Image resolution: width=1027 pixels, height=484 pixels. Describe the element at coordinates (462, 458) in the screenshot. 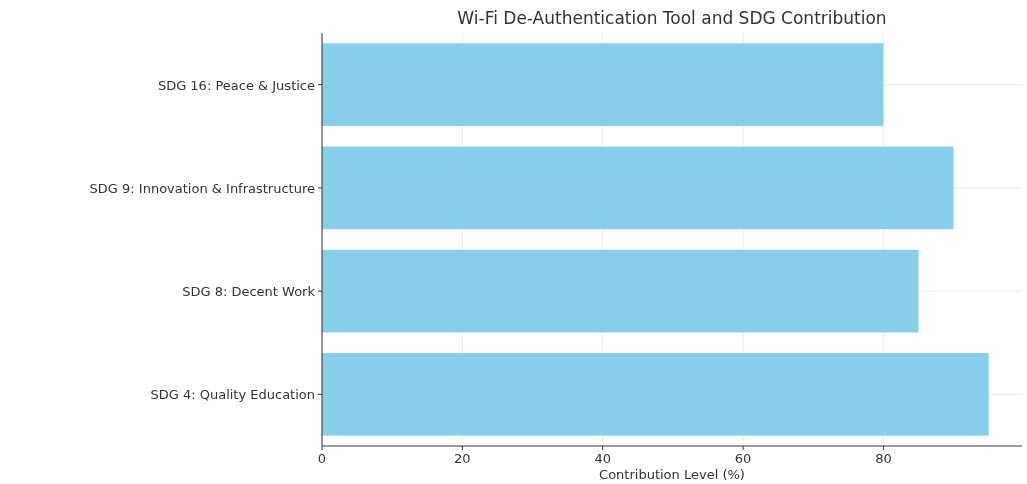

I see `x-tick-label: 20` at that location.